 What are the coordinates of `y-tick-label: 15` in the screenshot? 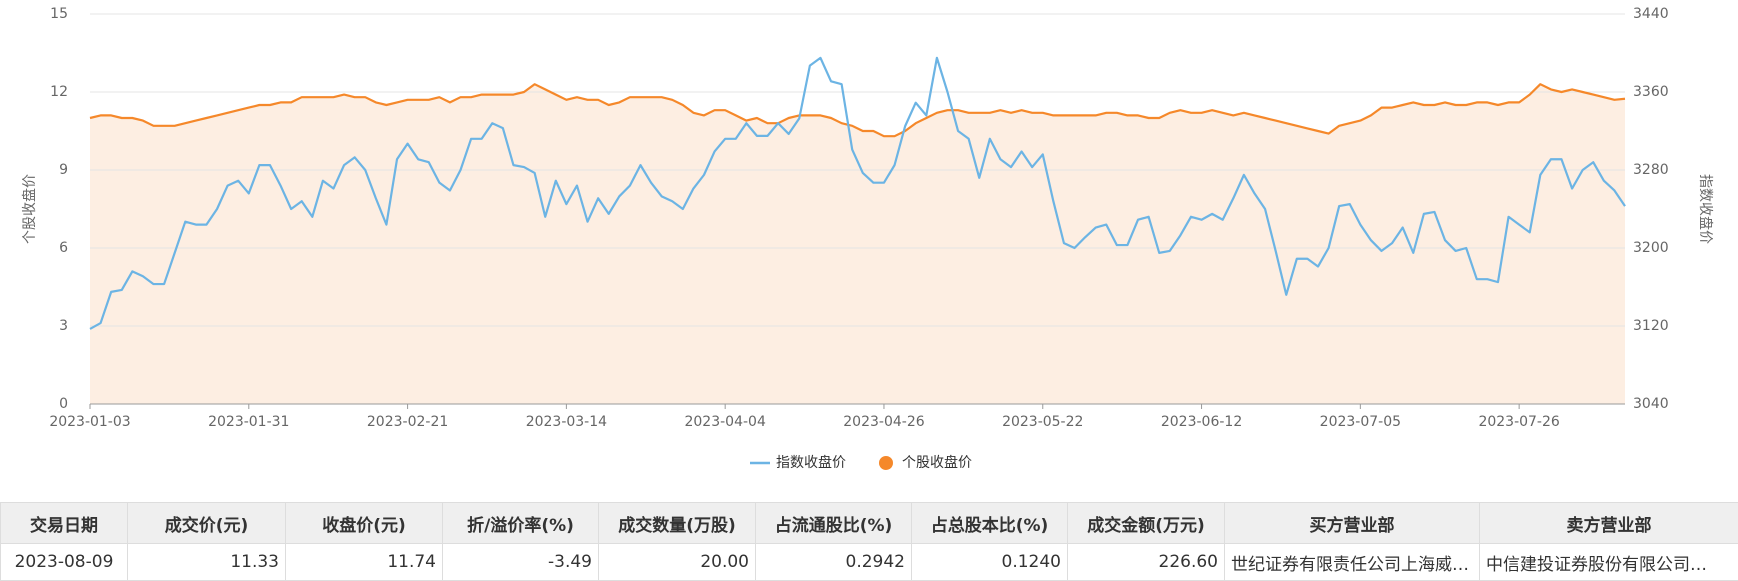 It's located at (59, 14).